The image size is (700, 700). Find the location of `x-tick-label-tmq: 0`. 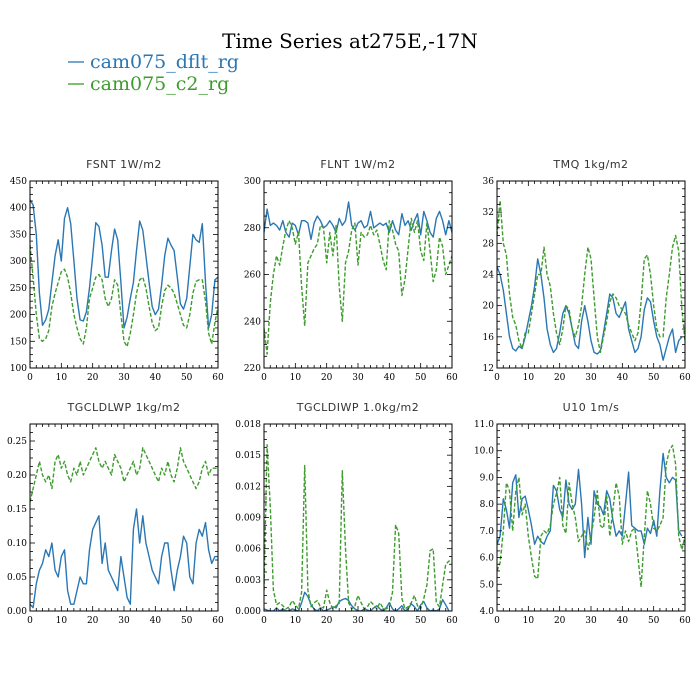

x-tick-label-tmq: 0 is located at coordinates (497, 378).